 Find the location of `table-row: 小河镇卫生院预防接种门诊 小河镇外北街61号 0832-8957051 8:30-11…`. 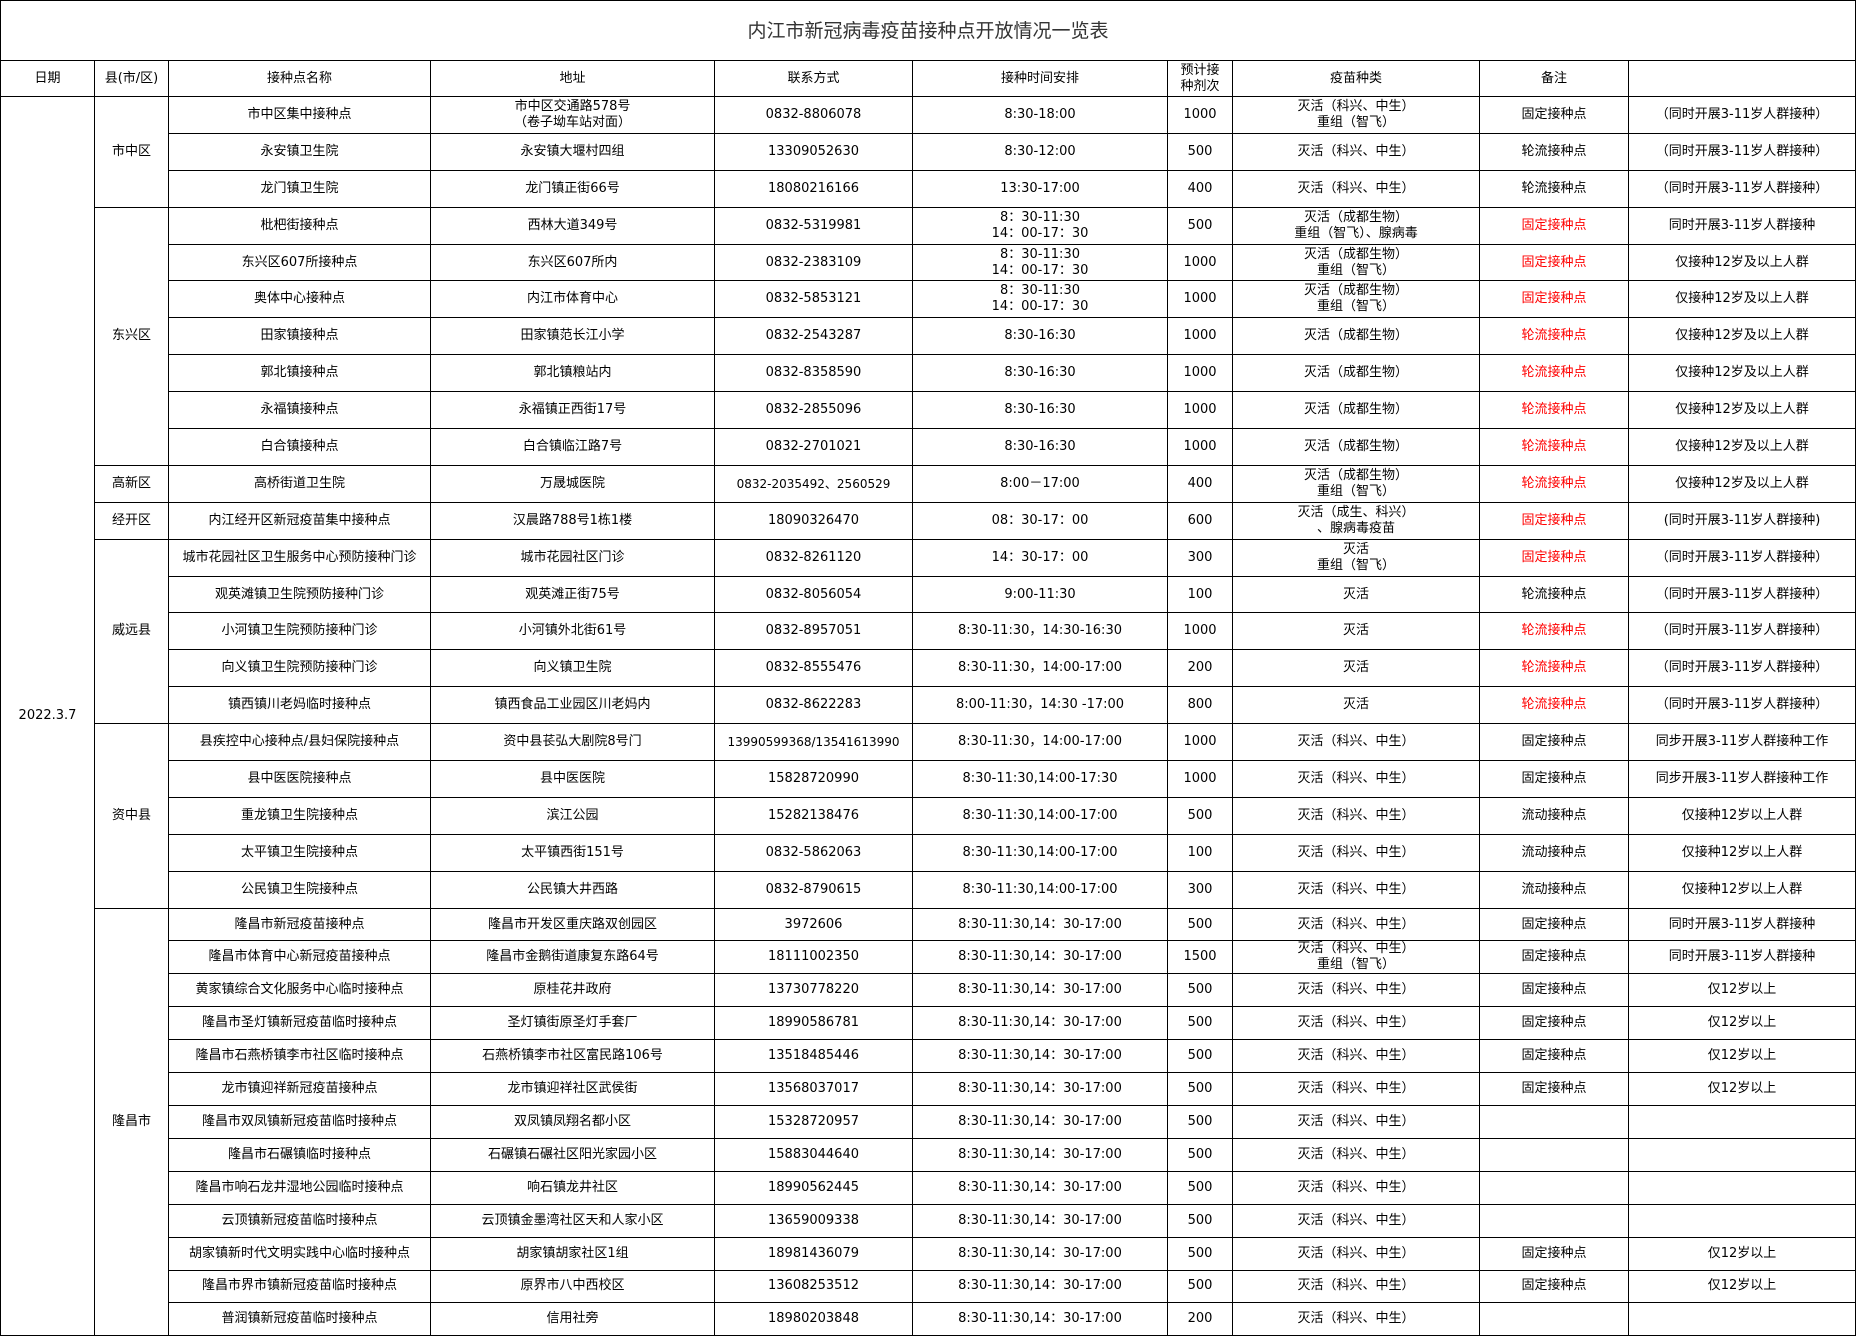

table-row: 小河镇卫生院预防接种门诊 小河镇外北街61号 0832-8957051 8:30-11… is located at coordinates (928, 631).